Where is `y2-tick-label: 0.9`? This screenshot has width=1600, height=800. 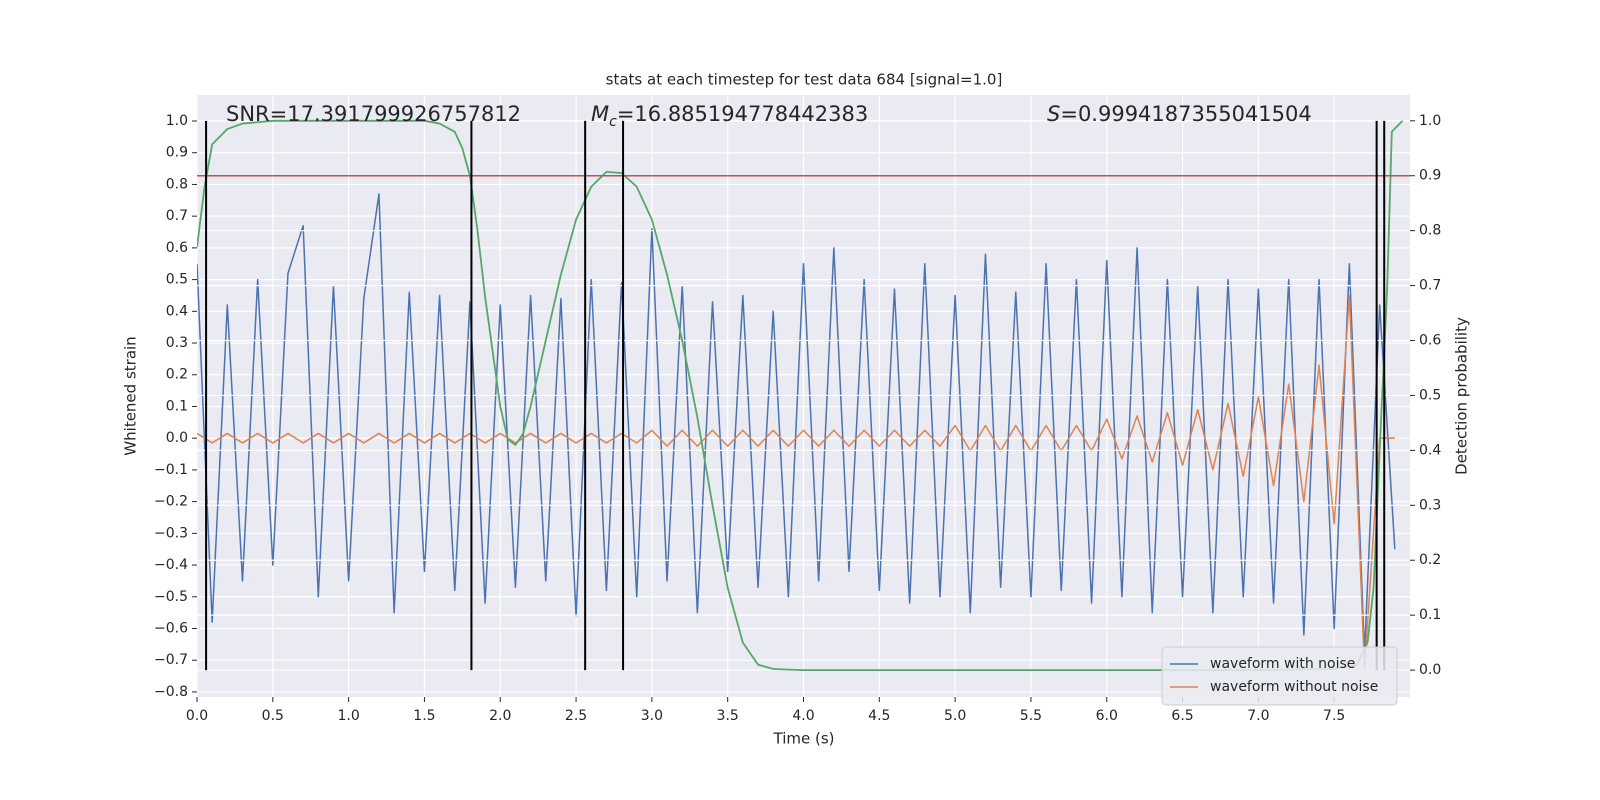 y2-tick-label: 0.9 is located at coordinates (1430, 176).